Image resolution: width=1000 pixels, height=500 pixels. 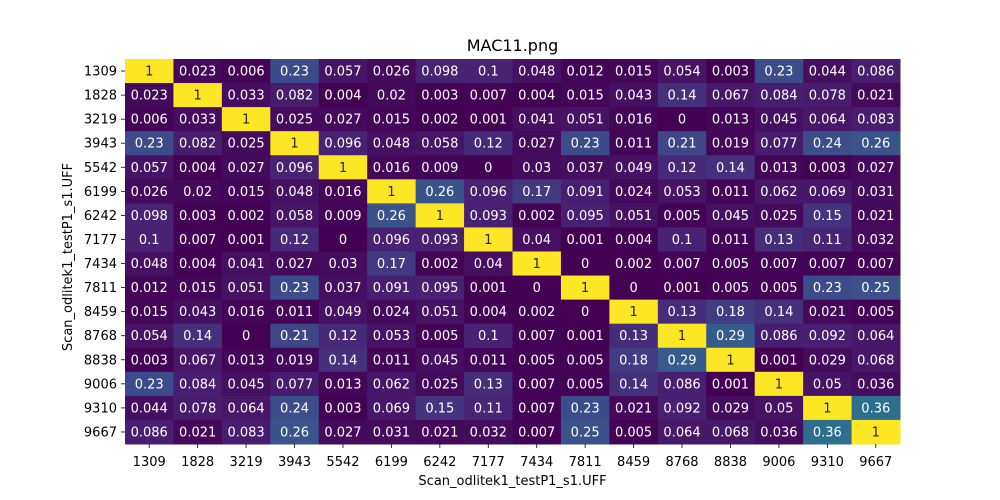 I want to click on cell-value-label: 0.23, so click(x=585, y=408).